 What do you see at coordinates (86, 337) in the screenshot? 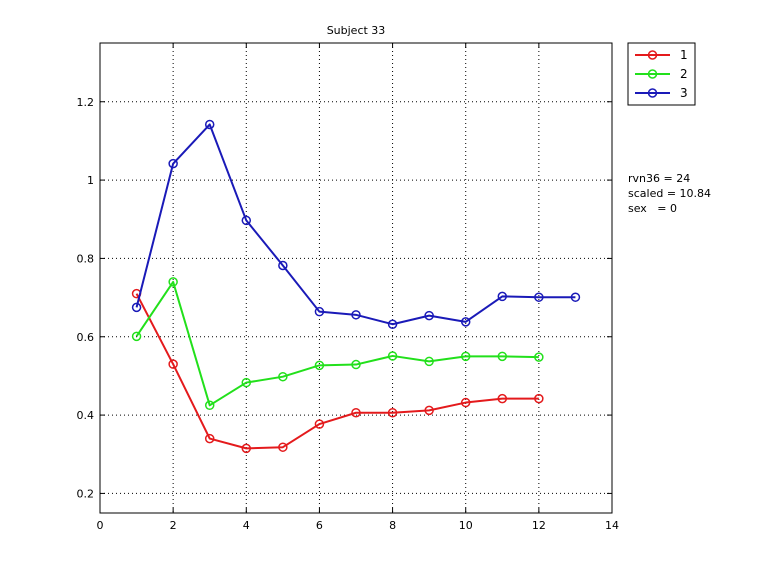
I see `y-tick-label: 0.6` at bounding box center [86, 337].